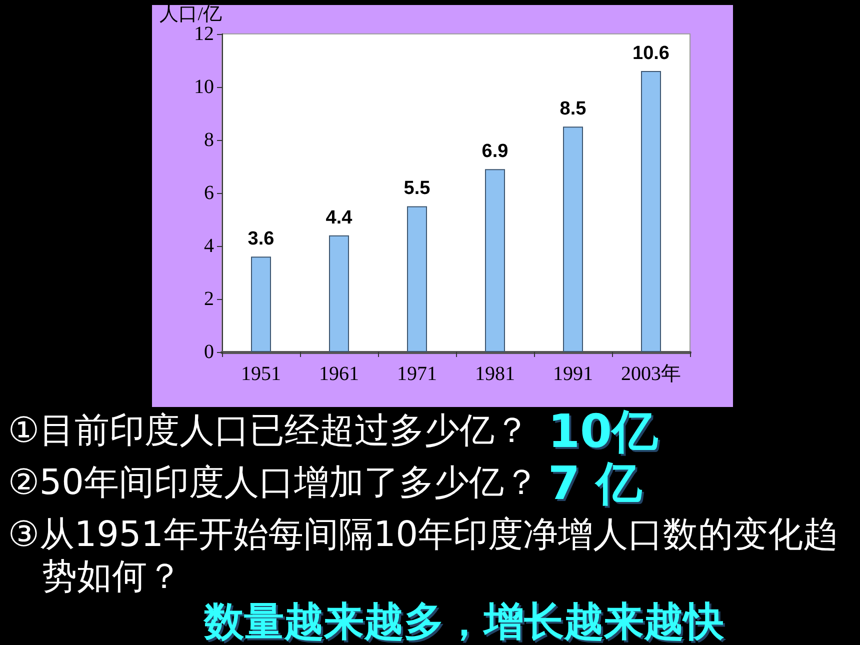 This screenshot has height=645, width=860. What do you see at coordinates (464, 622) in the screenshot?
I see `text: 数量越来越多，增长越来越快` at bounding box center [464, 622].